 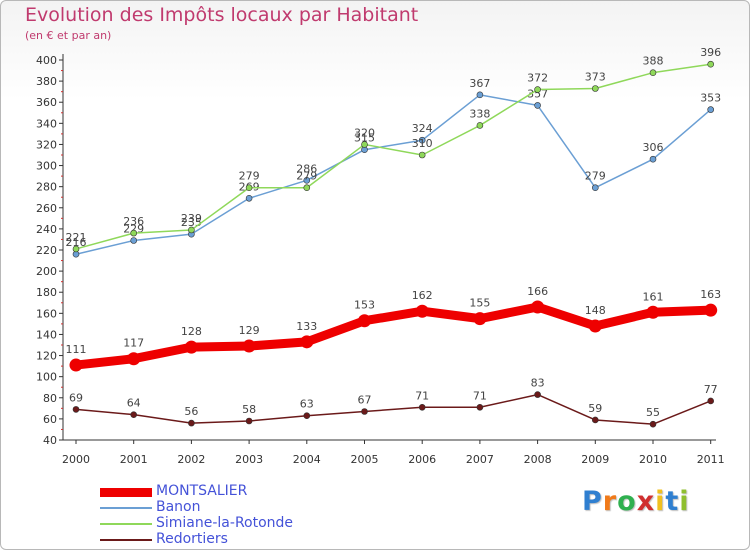 I want to click on x-tick-label: 2005, so click(x=365, y=459).